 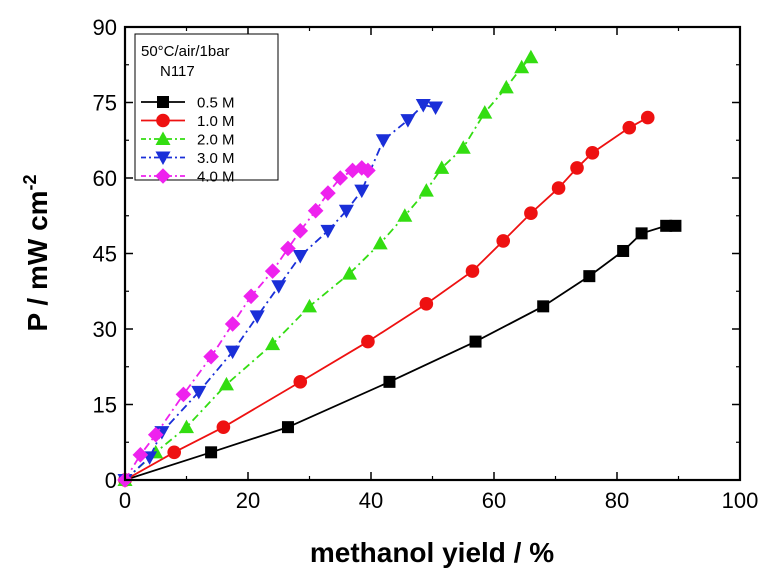 I want to click on legend-marker-2-0-M, so click(x=163, y=138).